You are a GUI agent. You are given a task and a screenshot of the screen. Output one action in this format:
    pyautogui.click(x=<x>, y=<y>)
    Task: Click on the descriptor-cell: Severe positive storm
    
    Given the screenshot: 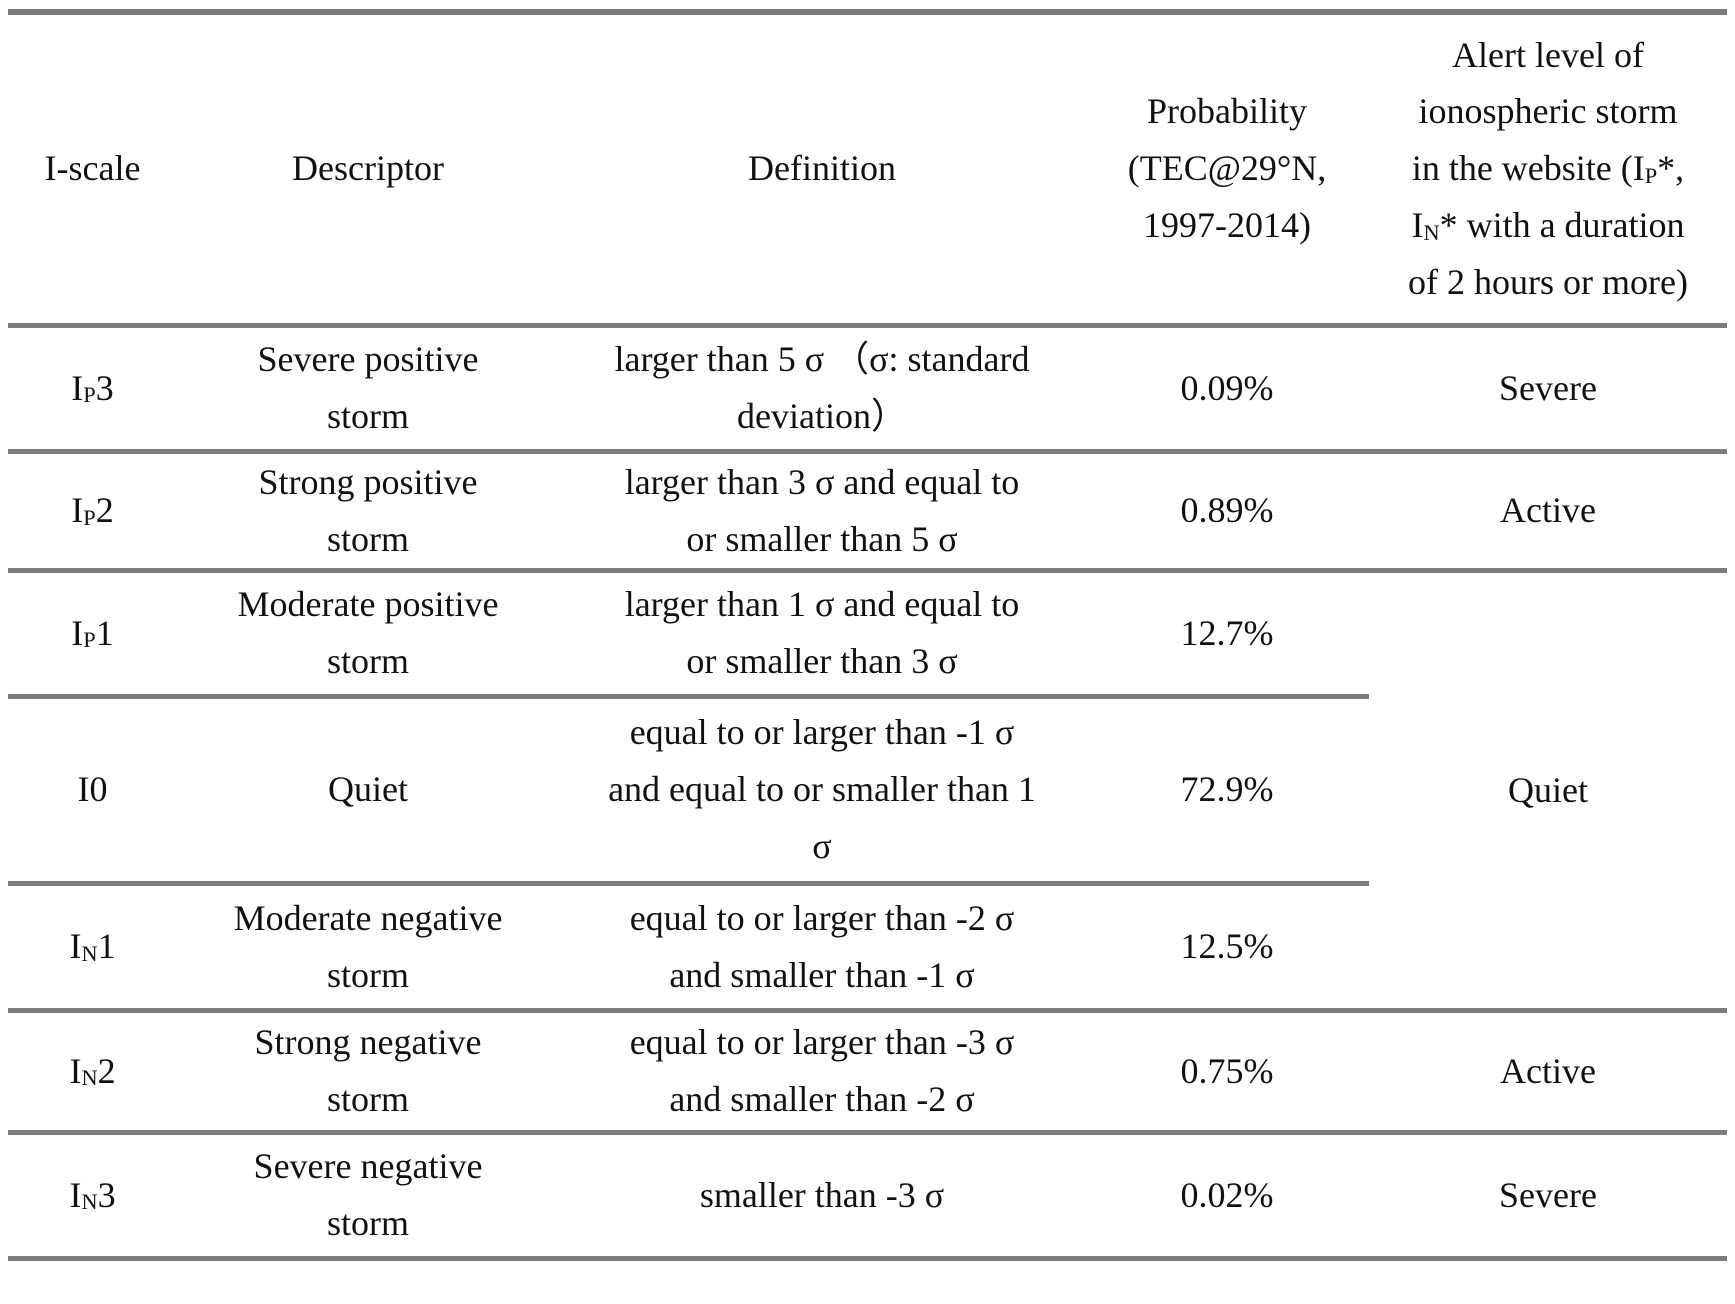 What is the action you would take?
    pyautogui.click(x=368, y=389)
    